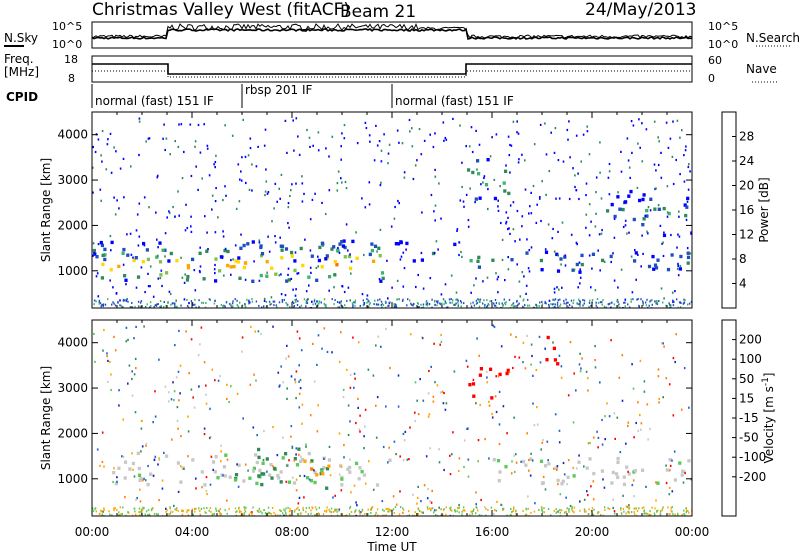  Describe the element at coordinates (454, 101) in the screenshot. I see `cpid-segment-label: normal (fast) 151 IF` at that location.